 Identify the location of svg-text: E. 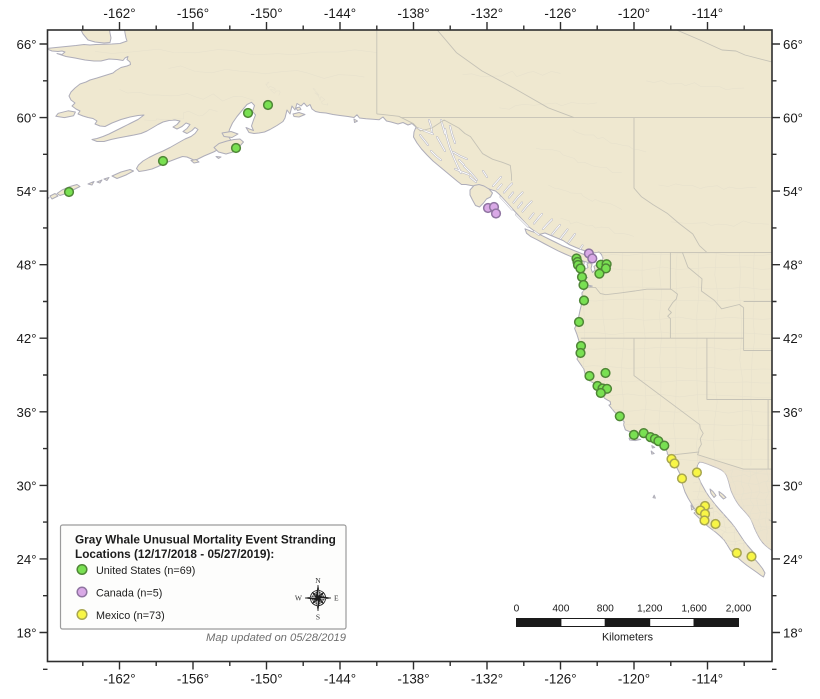
(336, 598).